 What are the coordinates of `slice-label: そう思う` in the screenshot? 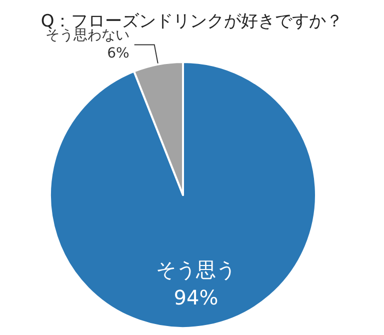 It's located at (196, 269).